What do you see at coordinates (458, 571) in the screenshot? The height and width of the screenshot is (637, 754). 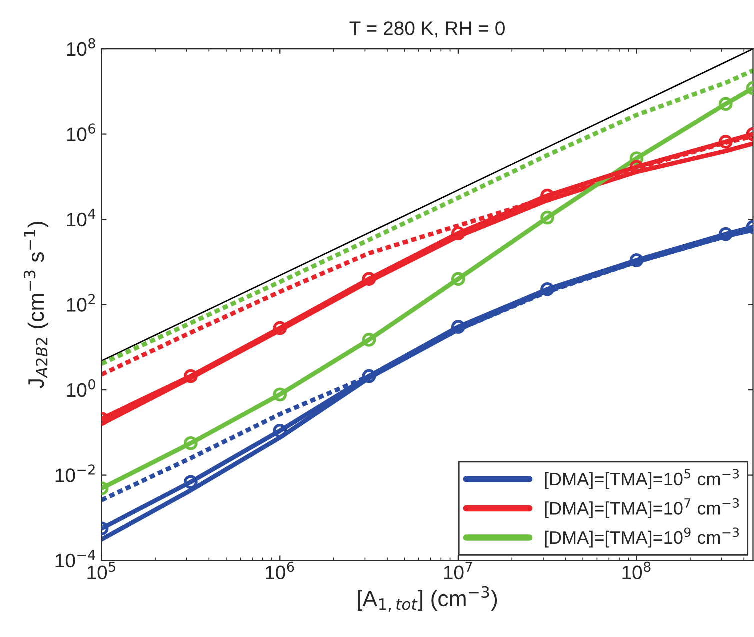 I see `x-tick-label: 10$^{7}$` at bounding box center [458, 571].